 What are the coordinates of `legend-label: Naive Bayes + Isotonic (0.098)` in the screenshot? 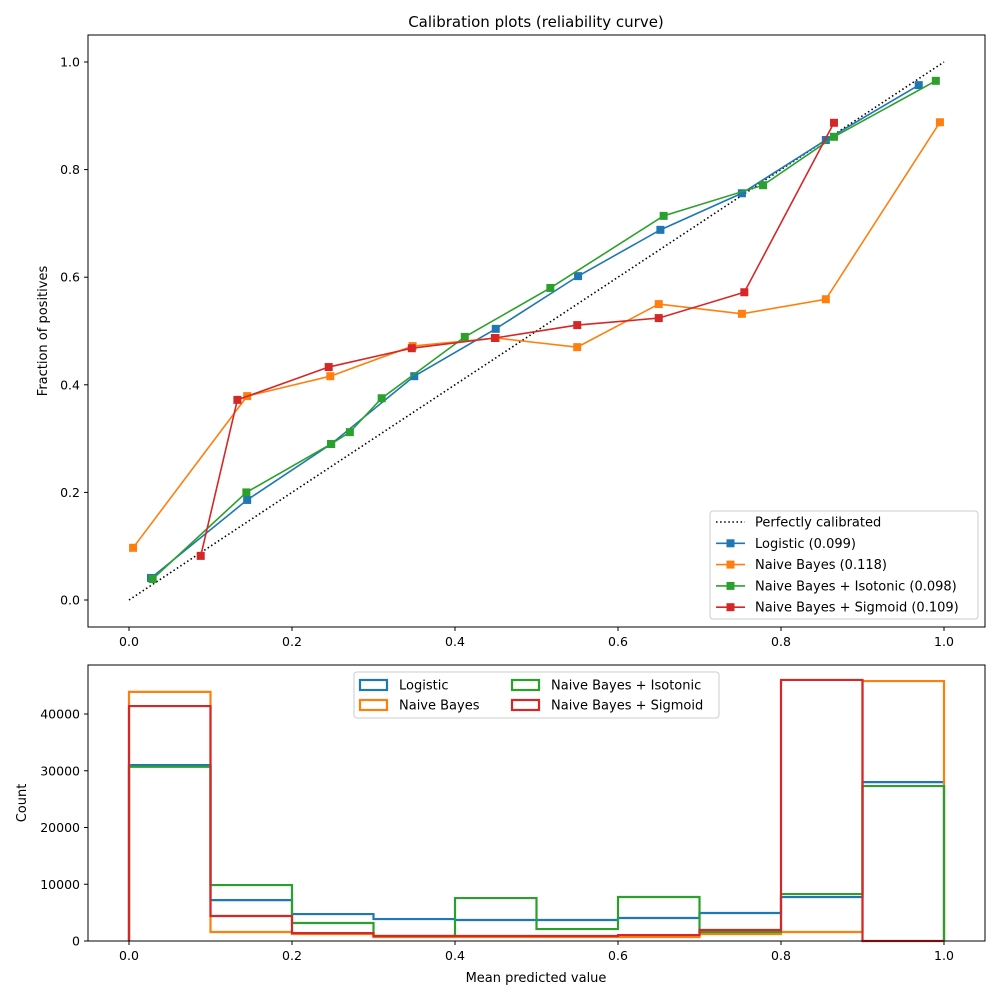 It's located at (856, 586).